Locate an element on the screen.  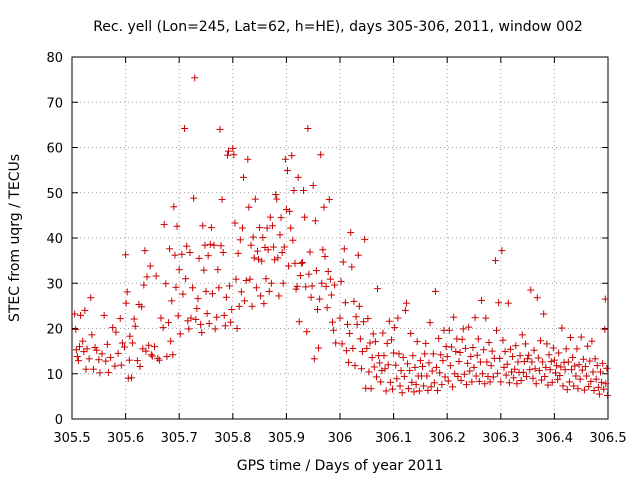
x-tick-label: 305.8 is located at coordinates (232, 438).